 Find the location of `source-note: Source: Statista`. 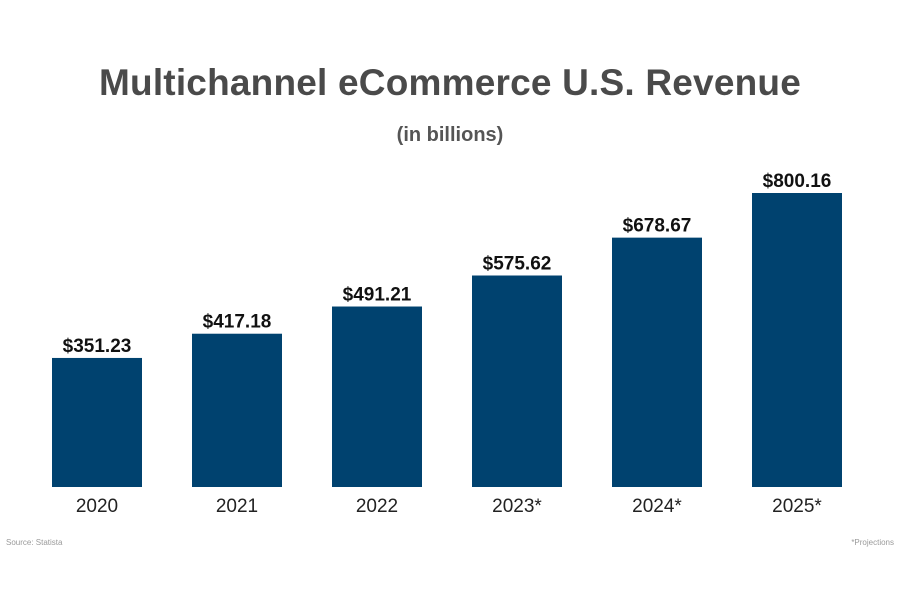

source-note: Source: Statista is located at coordinates (34, 542).